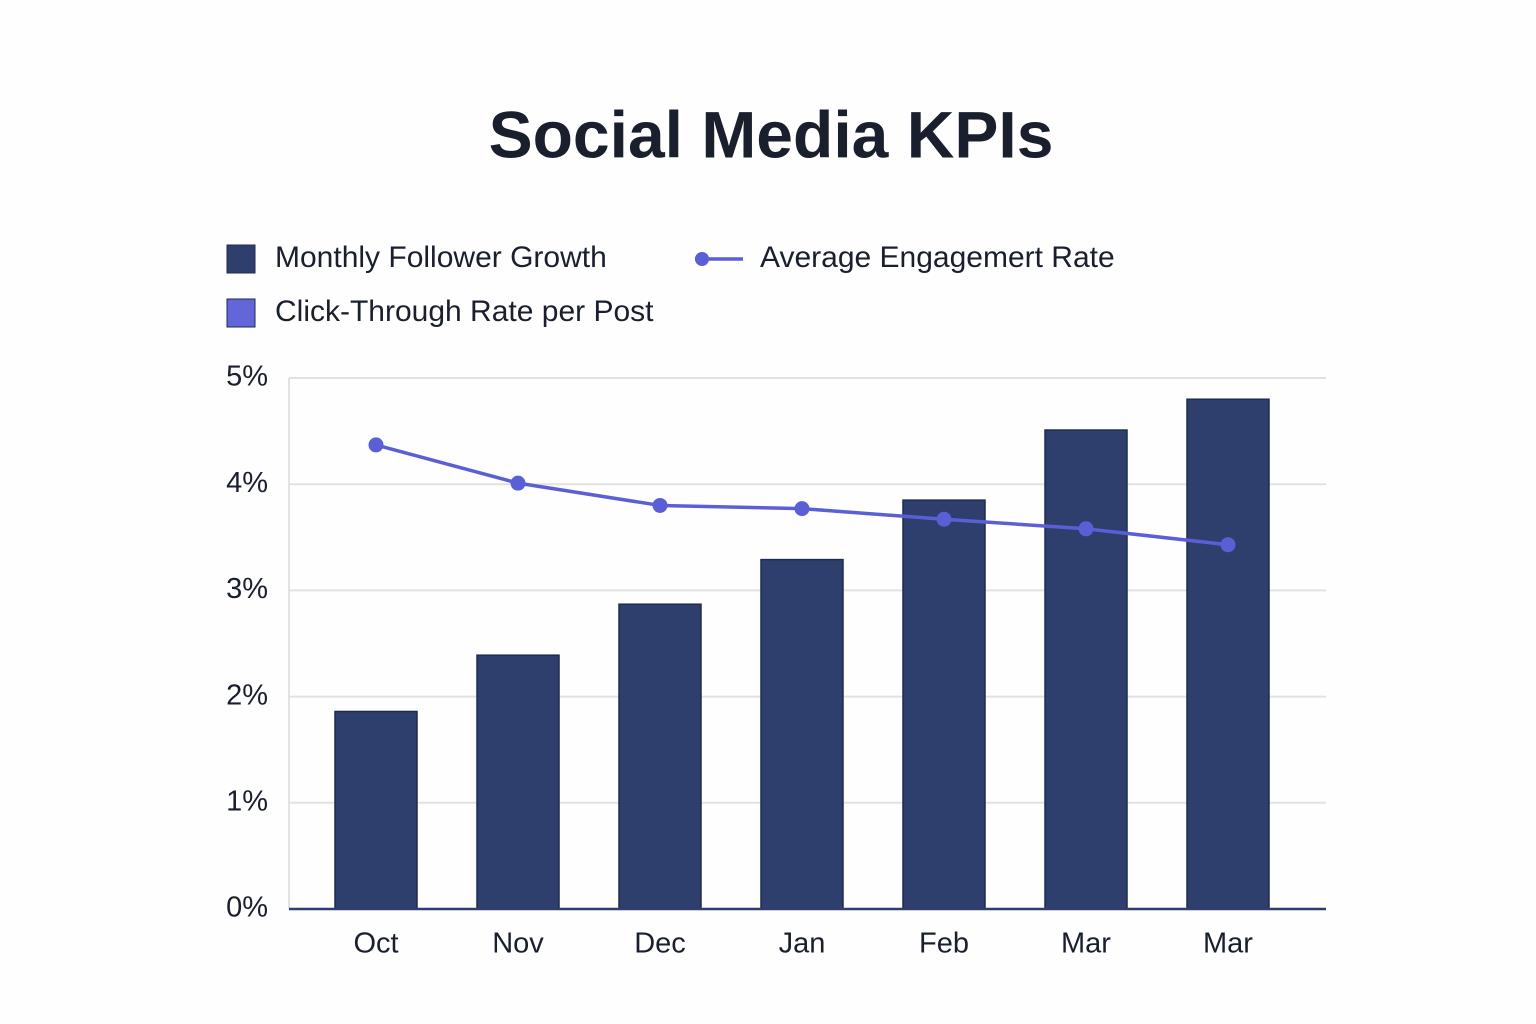 The image size is (1536, 1024). Describe the element at coordinates (702, 259) in the screenshot. I see `legend-swatch-marker` at that location.